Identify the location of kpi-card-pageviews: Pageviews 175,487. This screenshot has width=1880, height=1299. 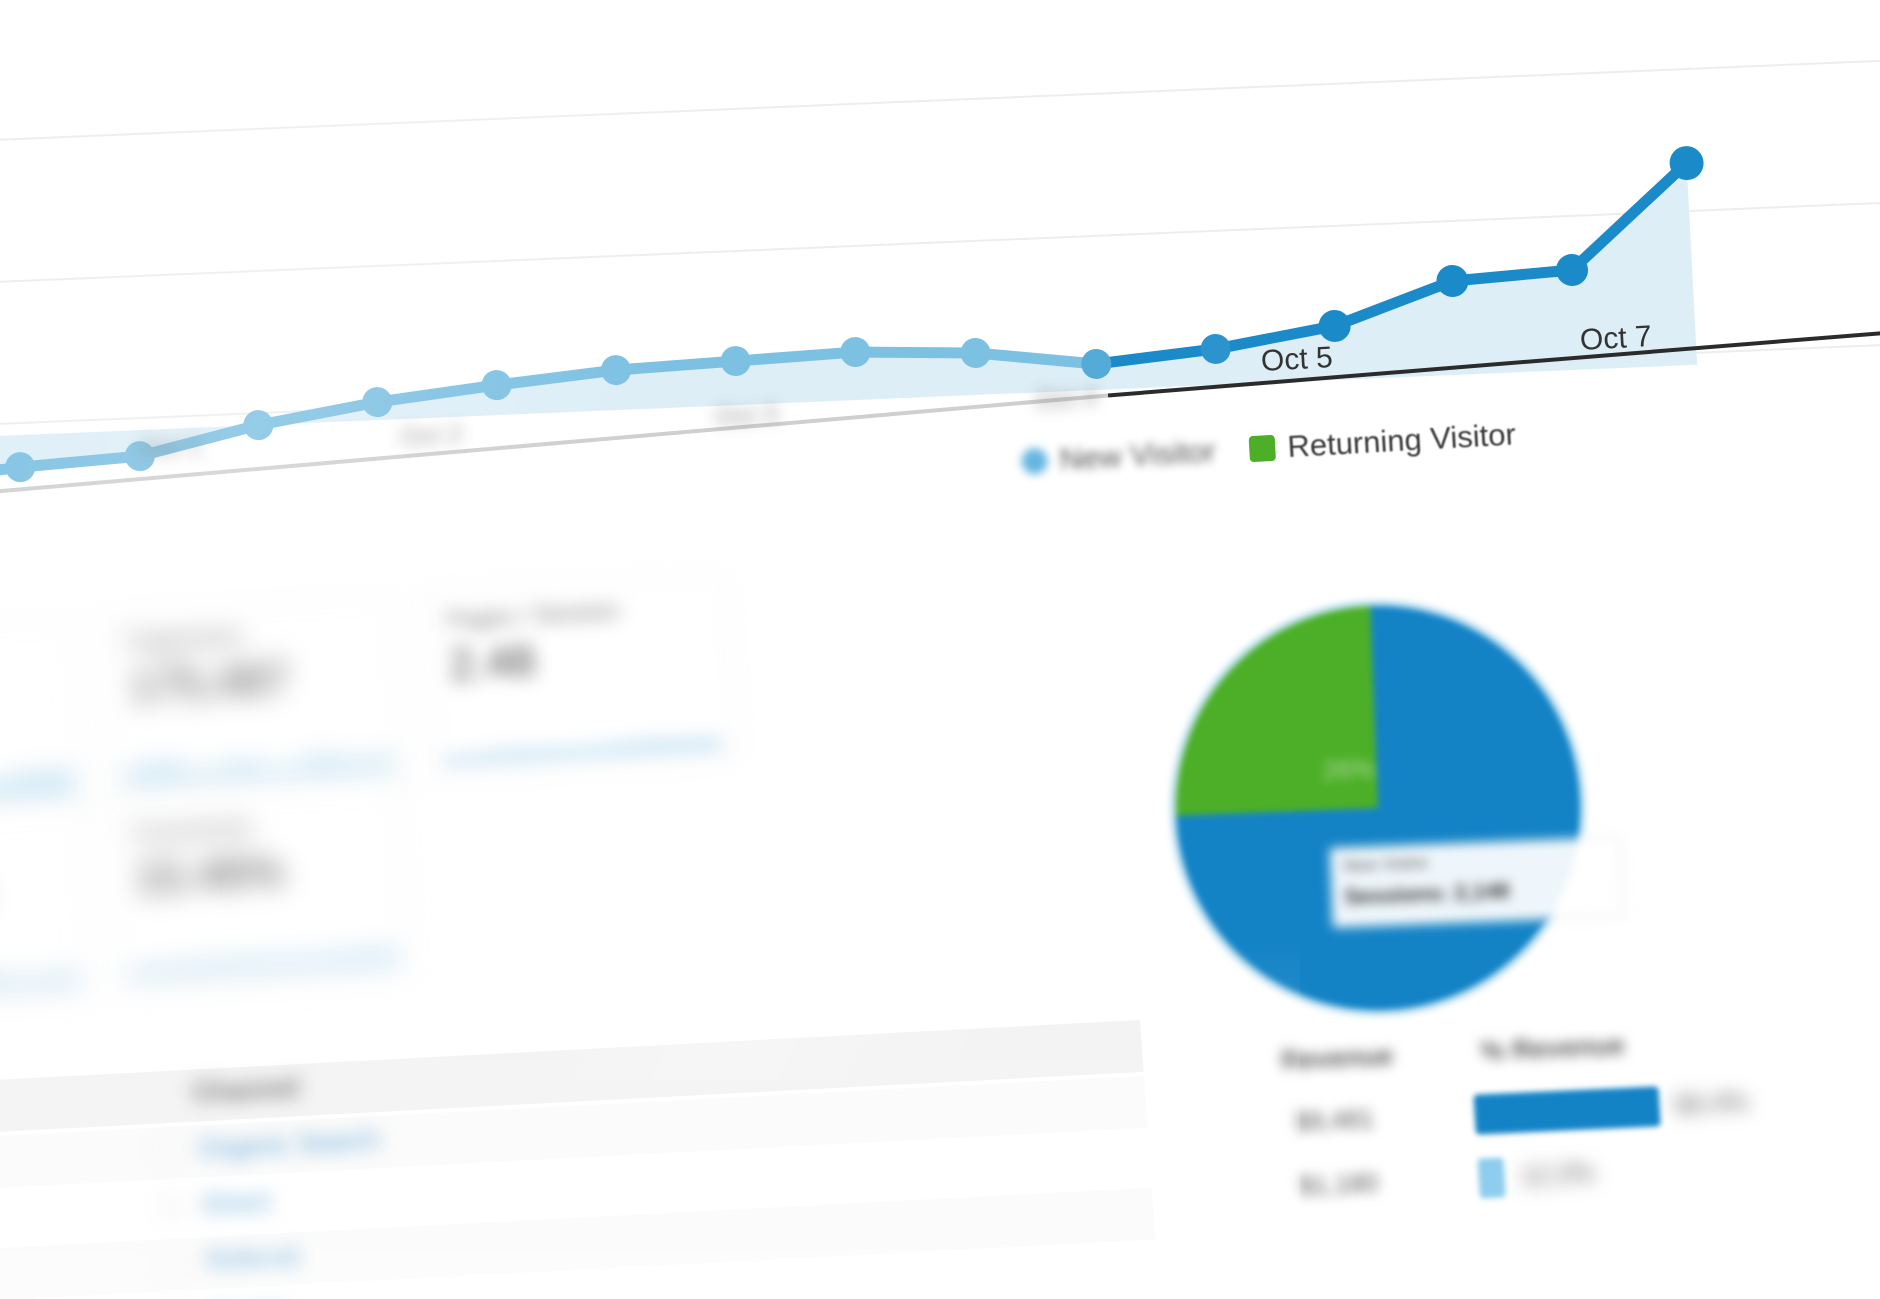
(254, 698).